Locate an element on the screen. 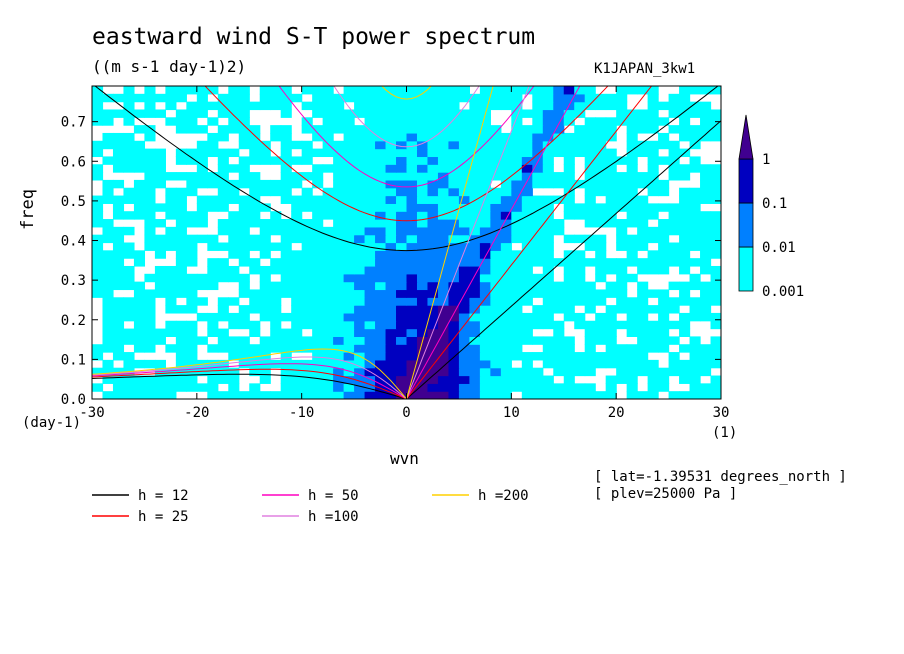 The image size is (904, 654). legend-label: h = 25 is located at coordinates (163, 517).